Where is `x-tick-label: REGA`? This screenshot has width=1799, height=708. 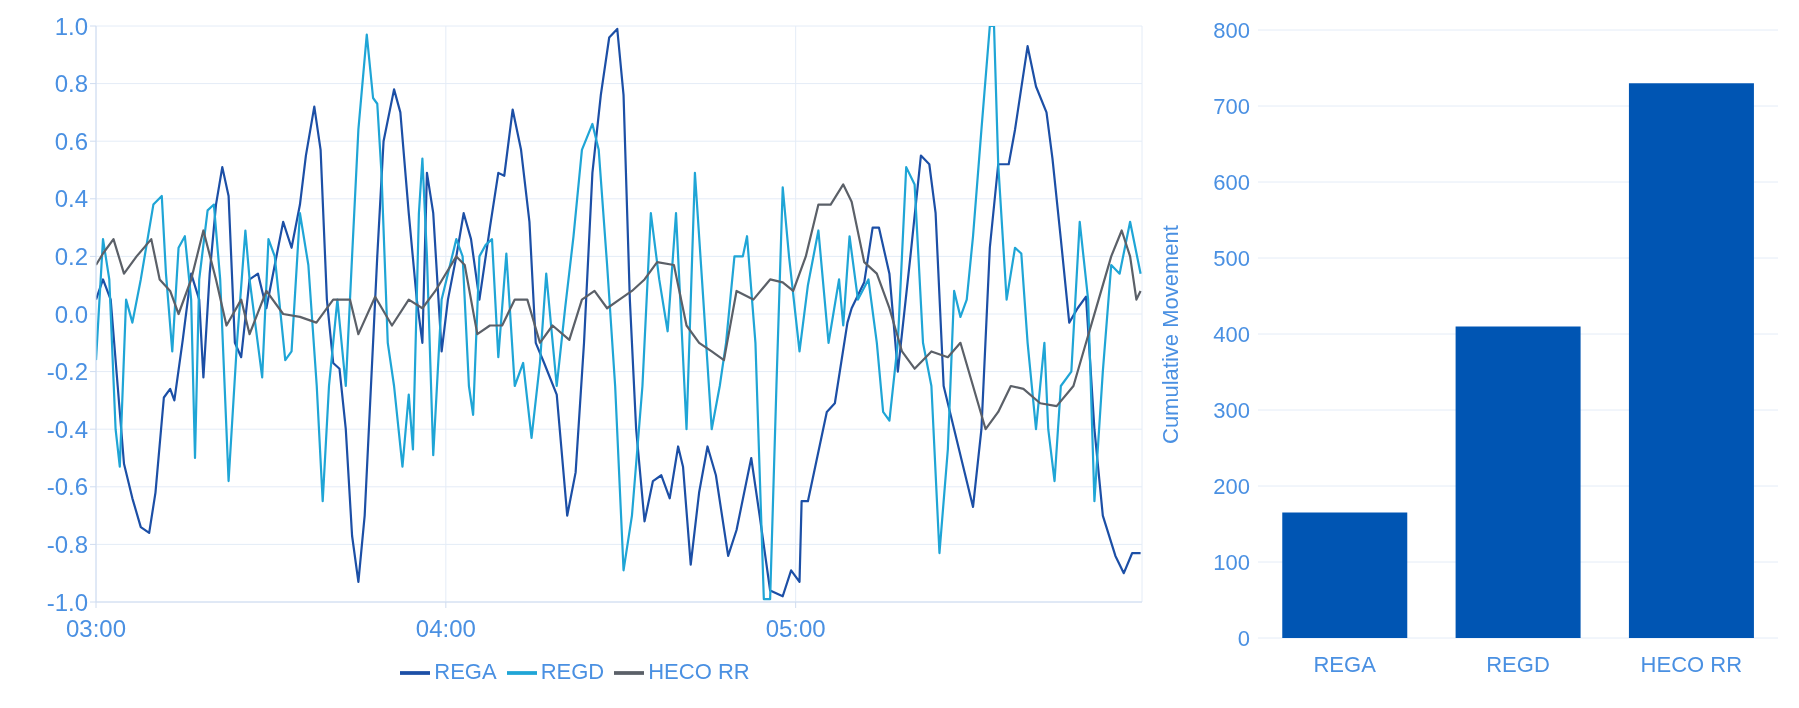
x-tick-label: REGA is located at coordinates (1345, 664).